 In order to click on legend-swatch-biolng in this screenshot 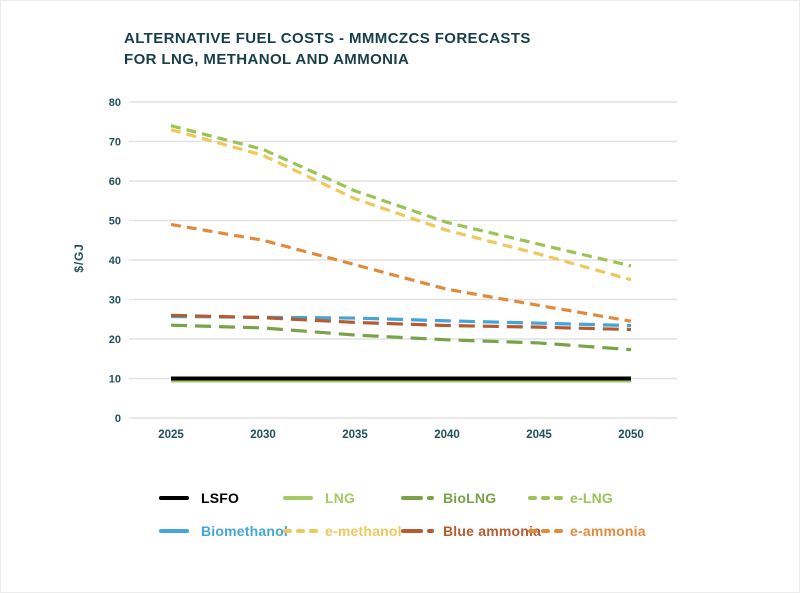, I will do `click(419, 498)`.